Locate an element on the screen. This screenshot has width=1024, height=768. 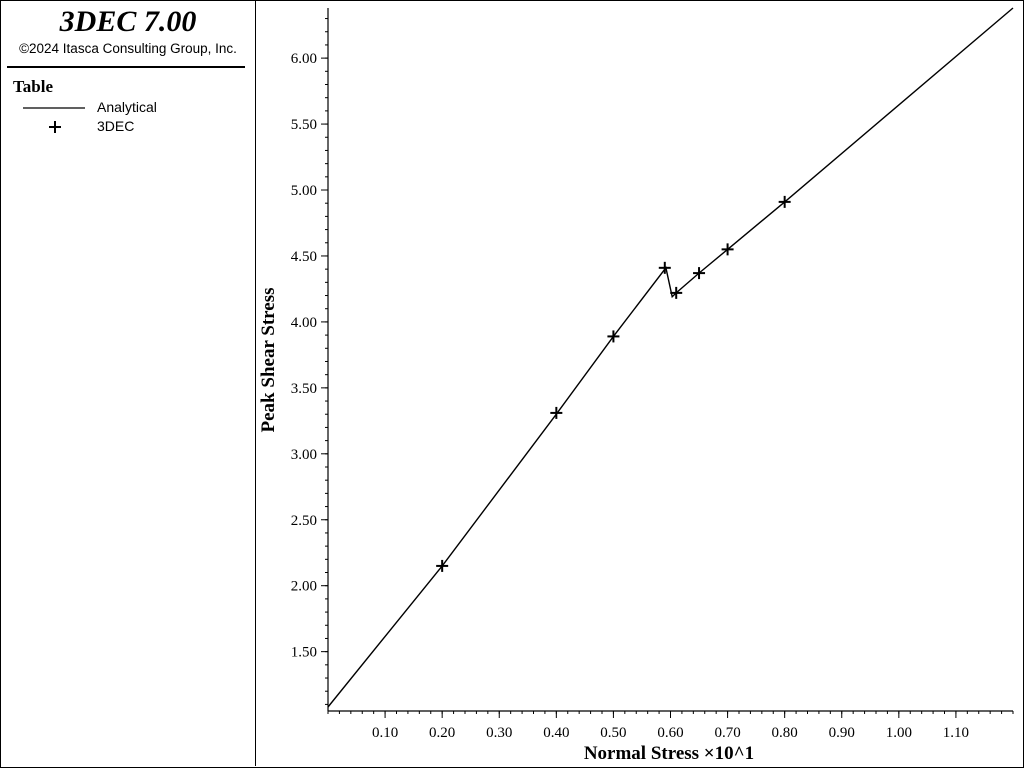
app-title: 3DEC 7.00 is located at coordinates (128, 21).